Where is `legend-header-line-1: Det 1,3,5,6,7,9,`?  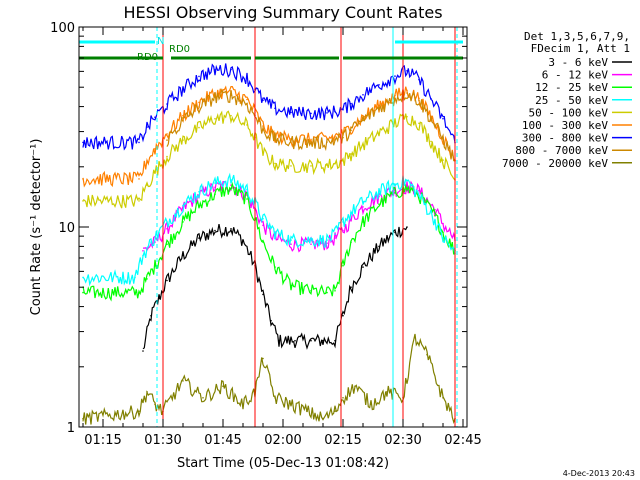
legend-header-line-1: Det 1,3,5,6,7,9, is located at coordinates (577, 36).